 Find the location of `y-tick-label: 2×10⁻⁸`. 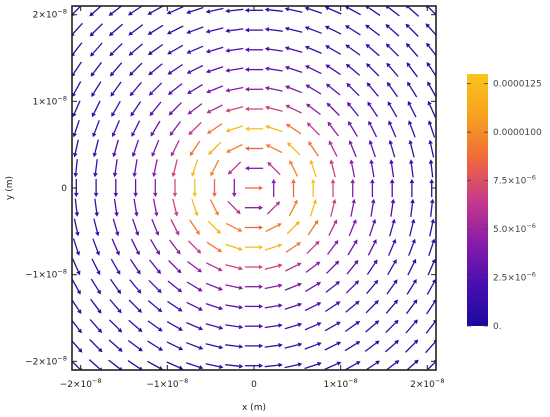

y-tick-label: 2×10⁻⁸ is located at coordinates (50, 14).